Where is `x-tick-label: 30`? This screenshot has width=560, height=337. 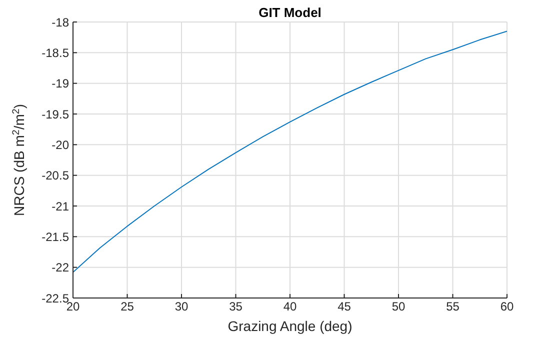
x-tick-label: 30 is located at coordinates (181, 307).